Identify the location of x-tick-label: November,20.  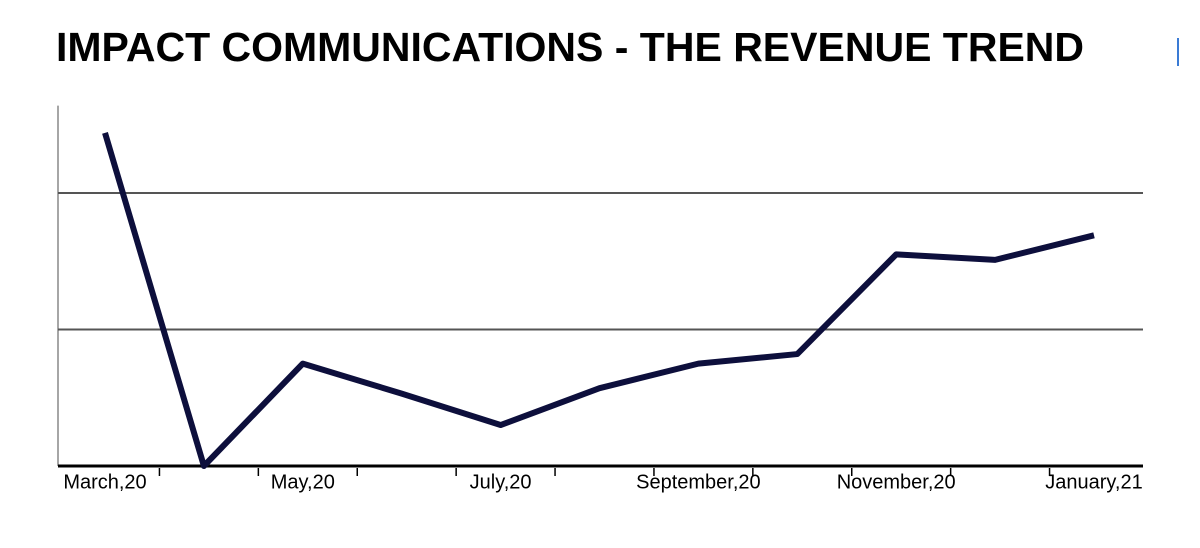
(896, 482).